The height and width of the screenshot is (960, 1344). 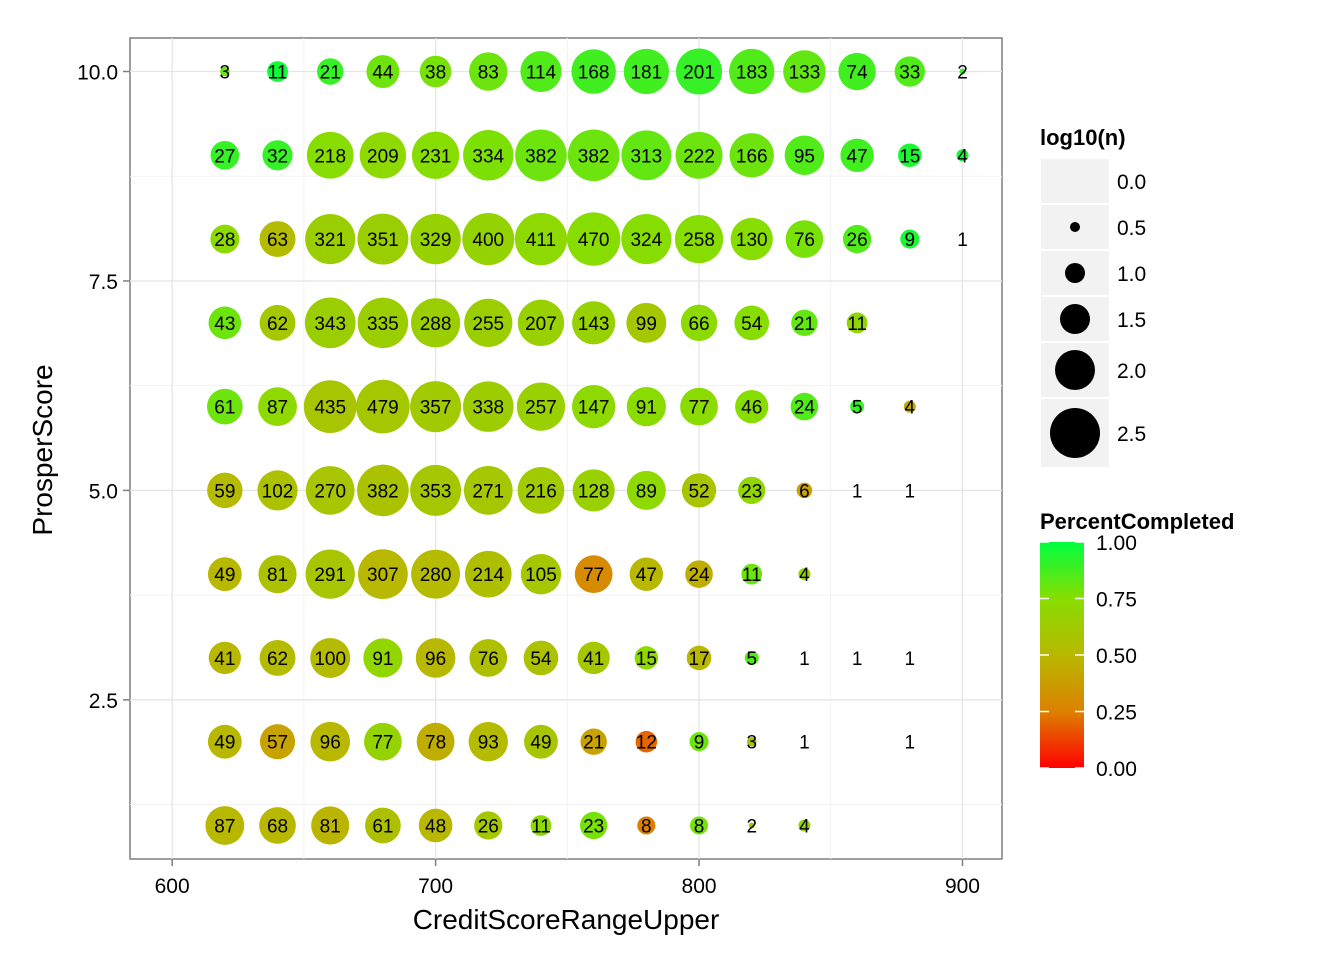 I want to click on data-label: 33, so click(x=909, y=73).